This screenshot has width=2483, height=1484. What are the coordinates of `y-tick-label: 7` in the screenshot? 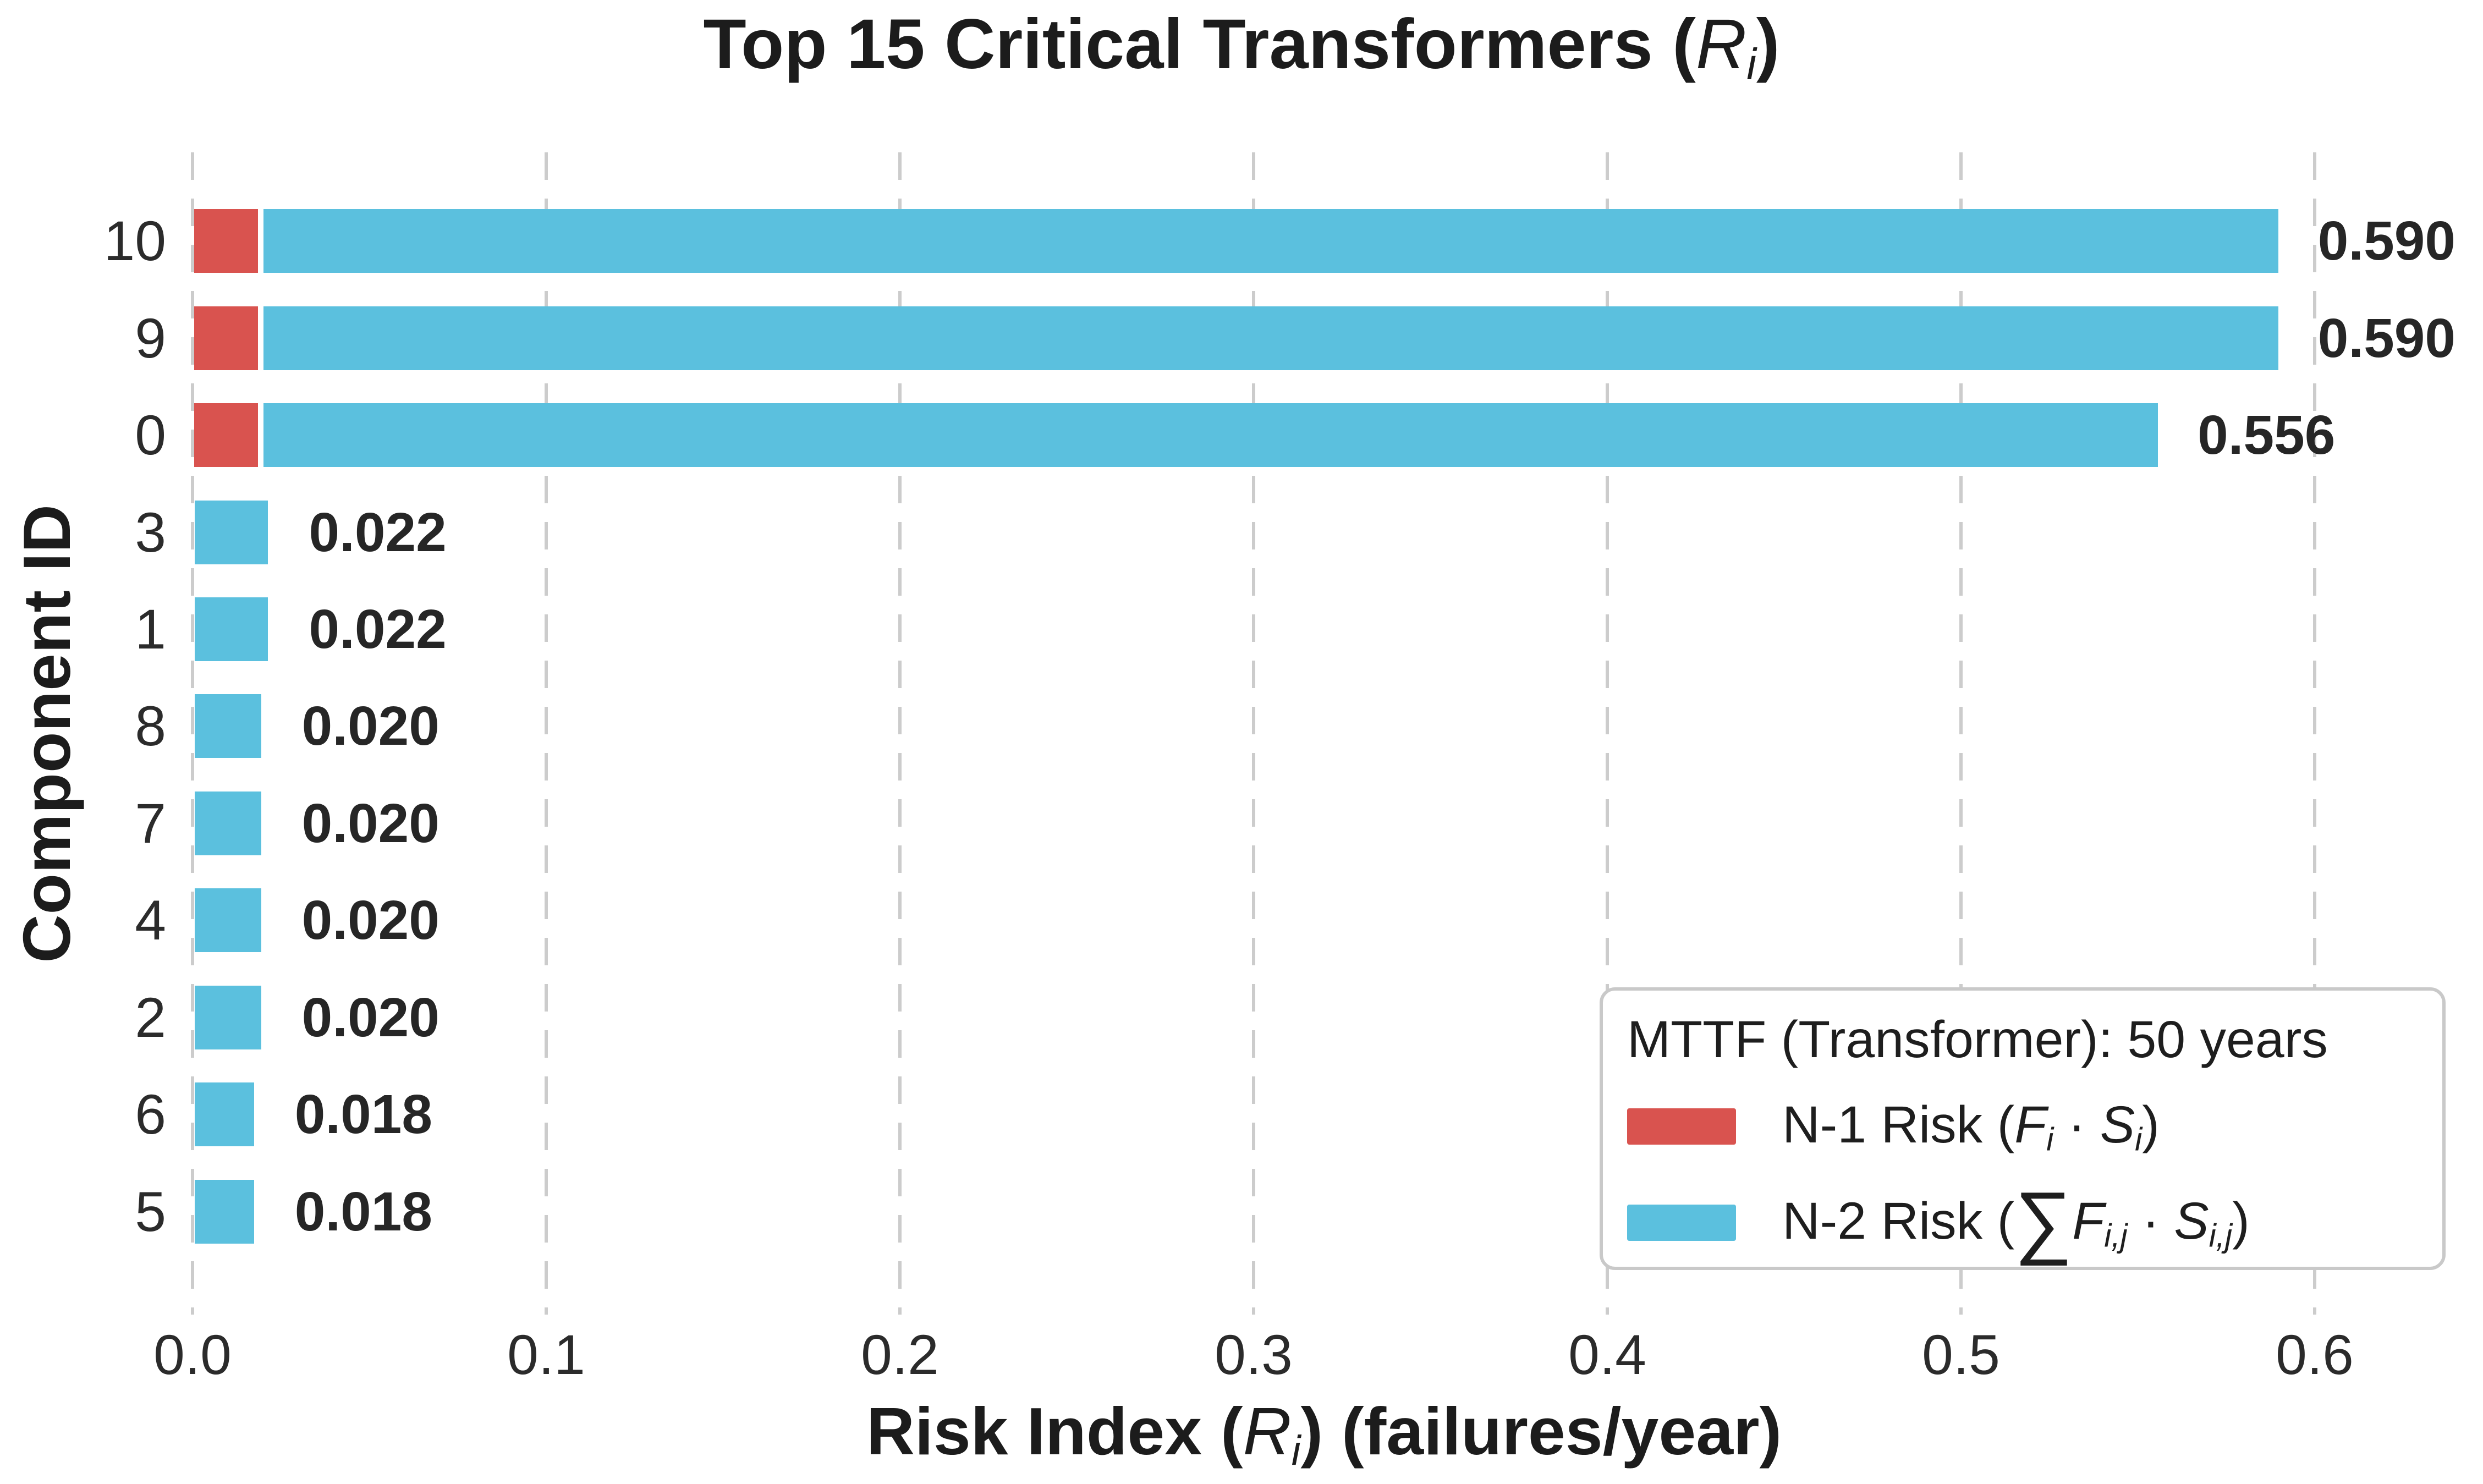 It's located at (150, 823).